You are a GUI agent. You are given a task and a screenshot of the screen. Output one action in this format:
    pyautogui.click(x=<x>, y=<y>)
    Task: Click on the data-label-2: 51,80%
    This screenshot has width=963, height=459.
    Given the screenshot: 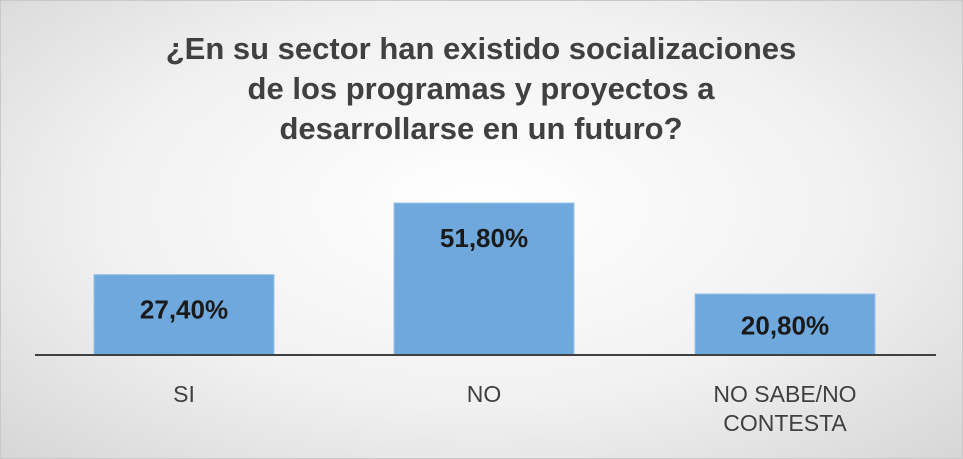 What is the action you would take?
    pyautogui.click(x=484, y=238)
    